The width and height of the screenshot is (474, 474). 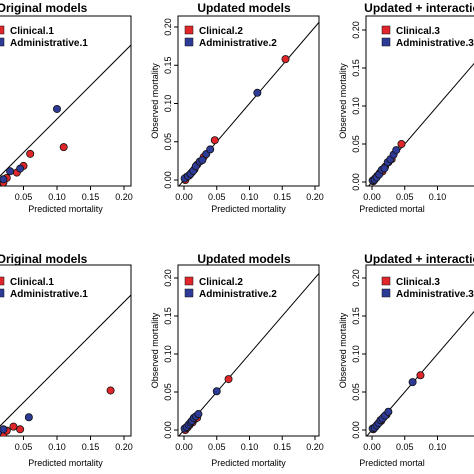 I want to click on chart-title: Original models, so click(x=44, y=259).